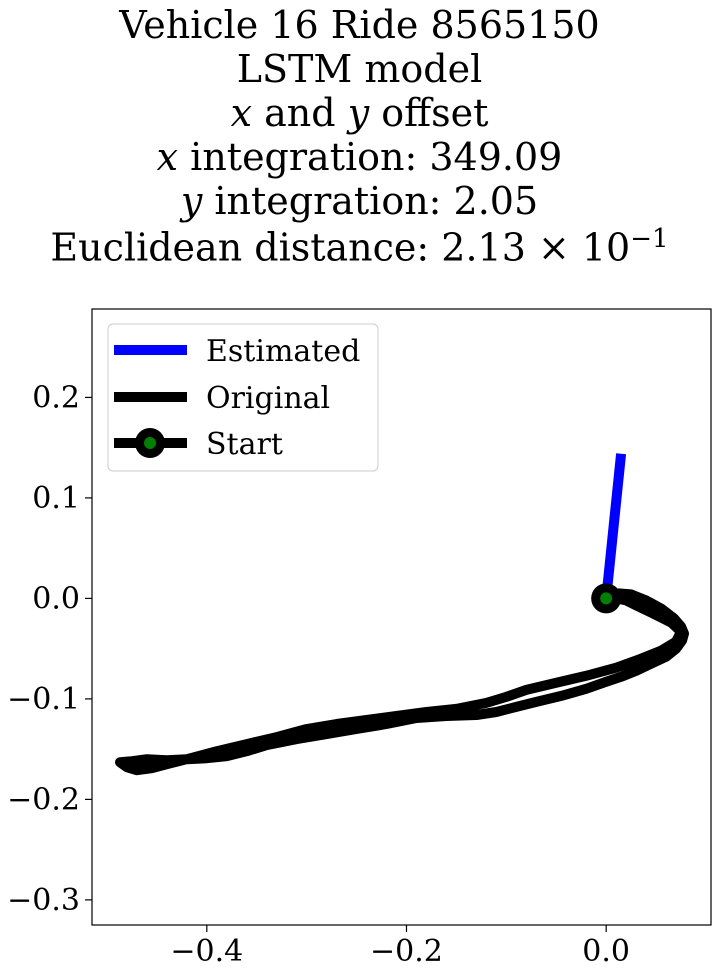 This screenshot has height=971, width=719. Describe the element at coordinates (43, 900) in the screenshot. I see `y-tick-label: −0.3` at that location.